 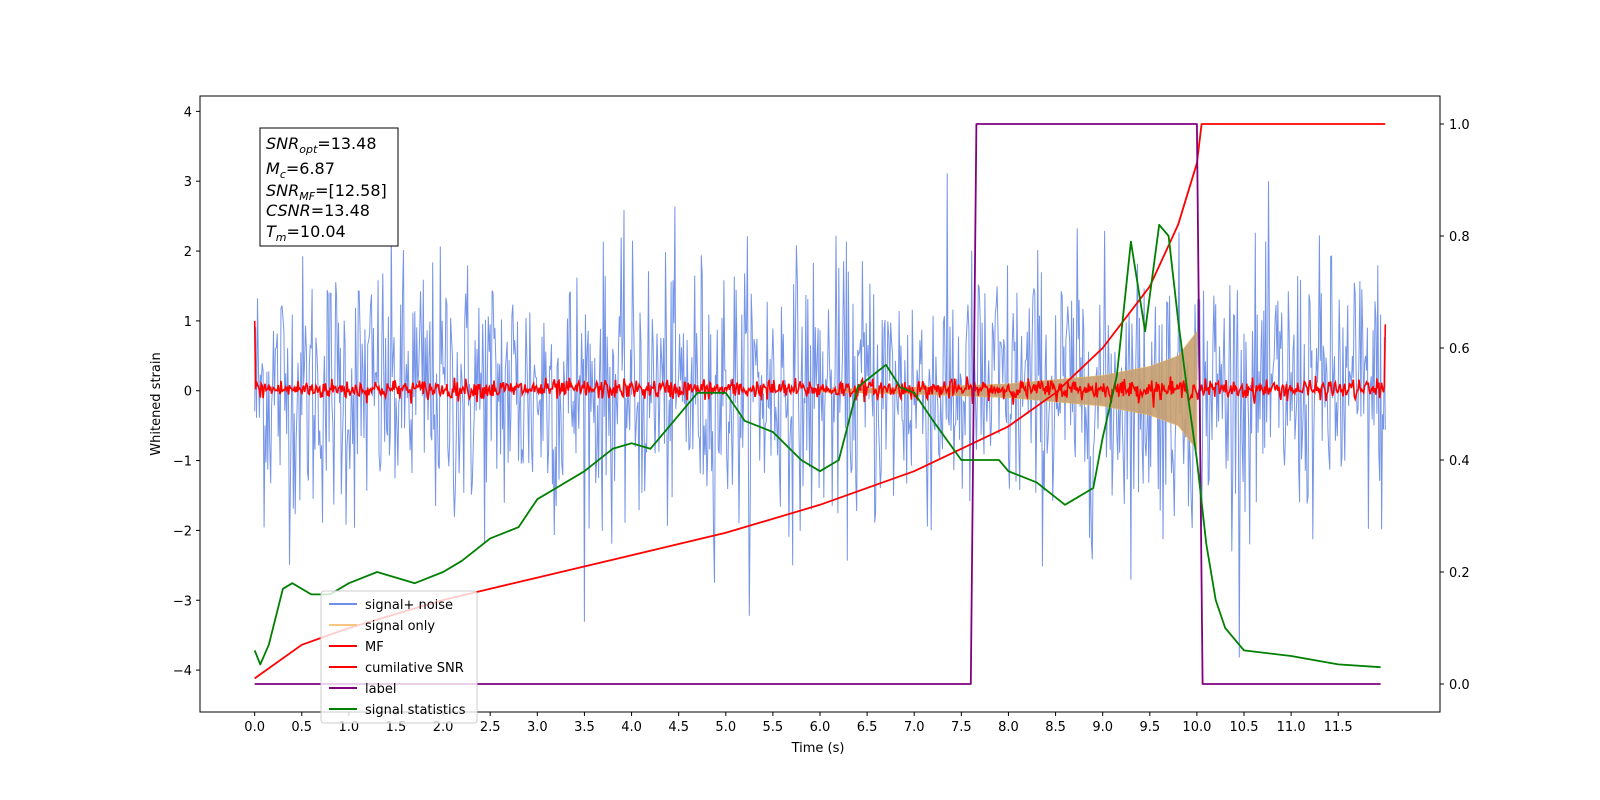 I want to click on series-signal-only-envelope, so click(x=1008, y=390).